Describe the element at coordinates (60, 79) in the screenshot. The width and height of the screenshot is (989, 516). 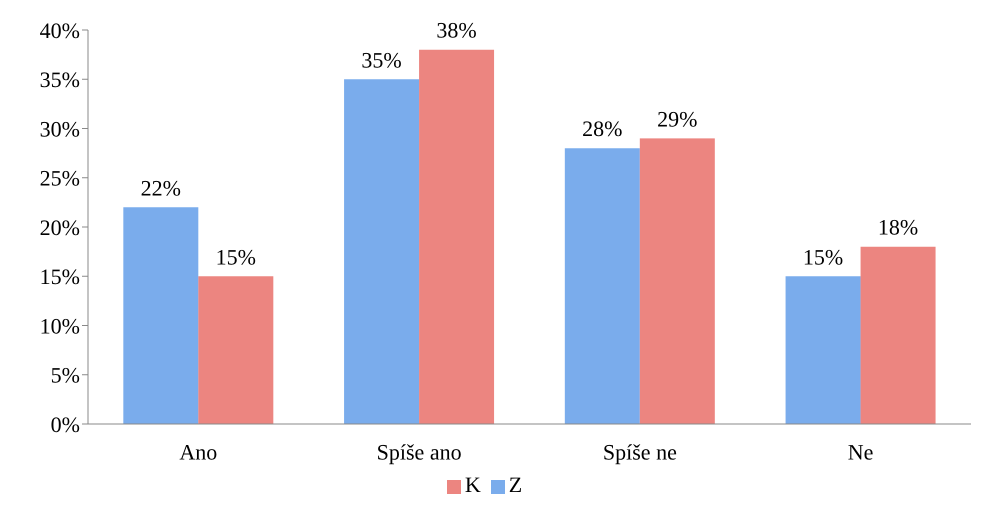
I see `y-tick-label: 35%` at that location.